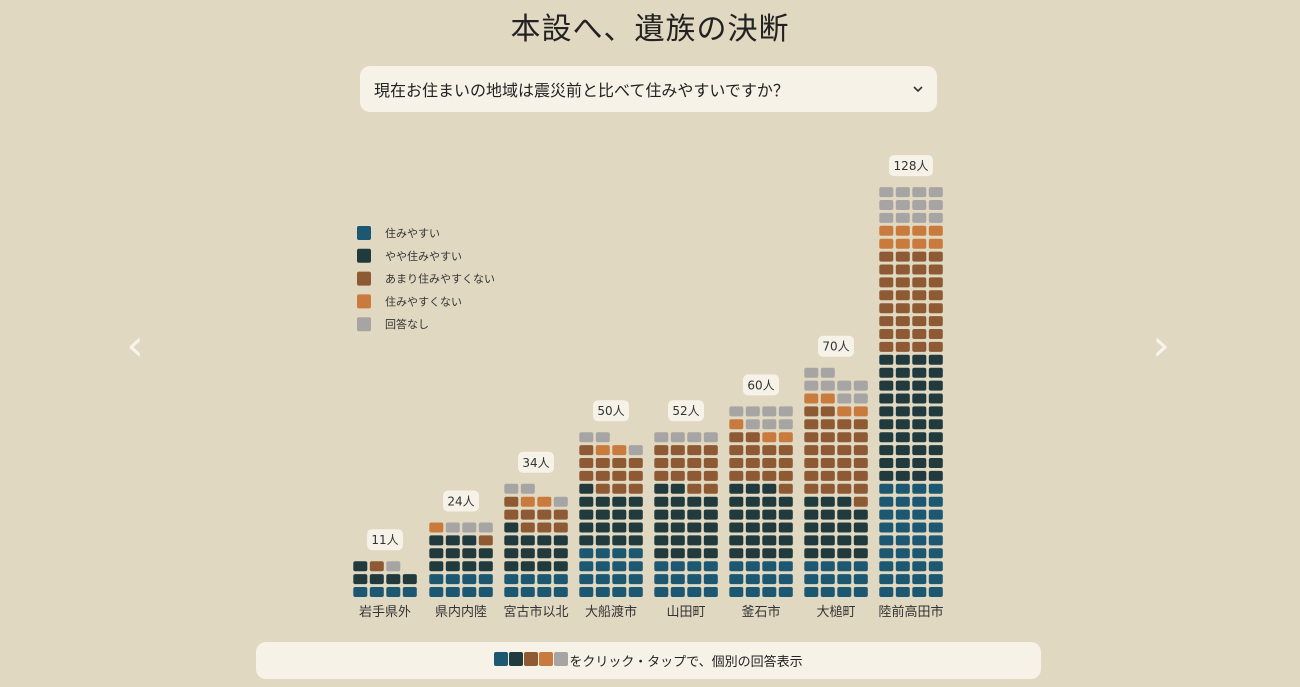  I want to click on chevron-left-icon: ‹, so click(135, 345).